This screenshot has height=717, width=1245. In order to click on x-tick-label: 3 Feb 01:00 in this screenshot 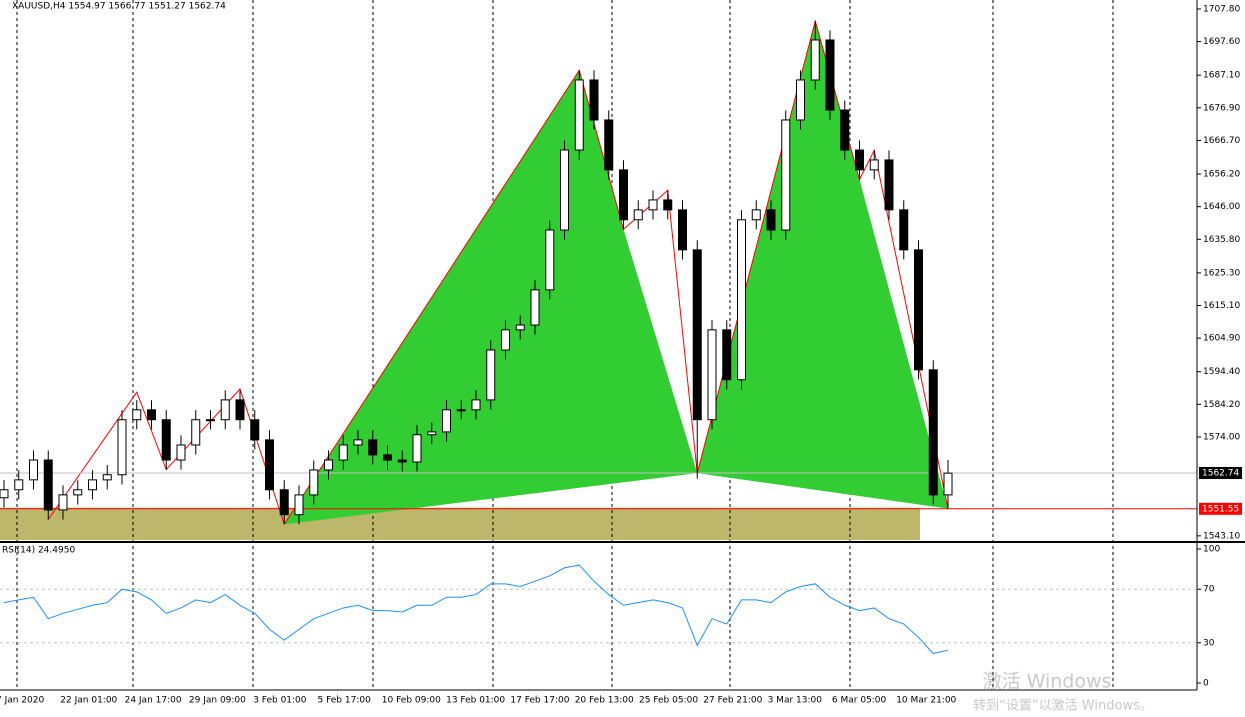, I will do `click(280, 701)`.